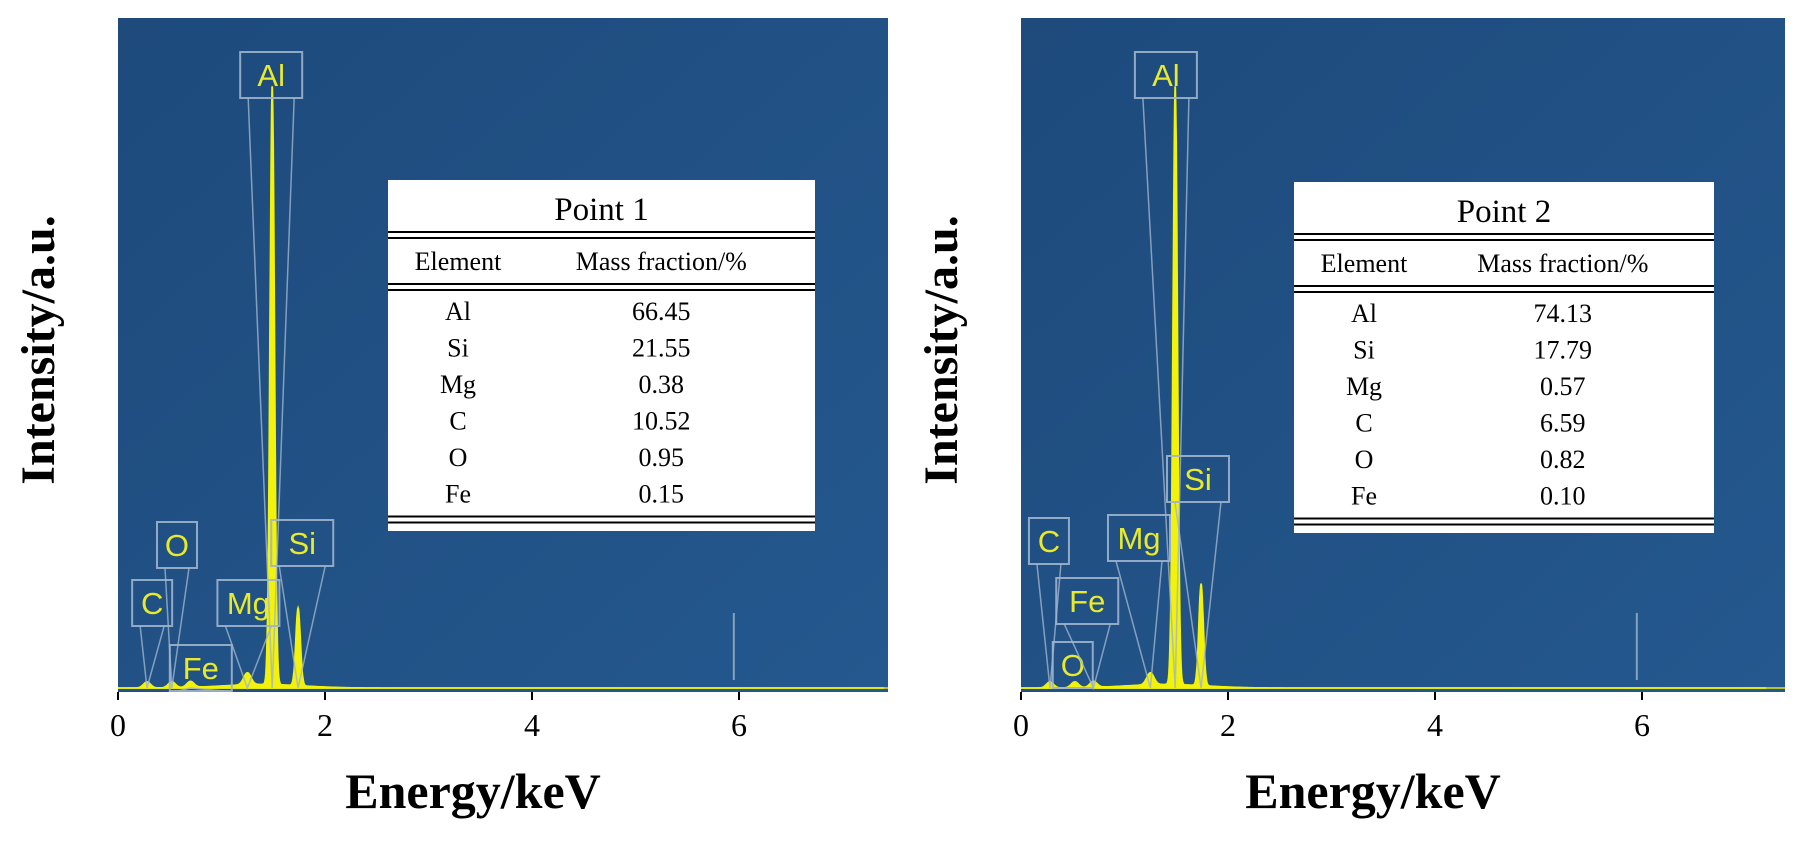 The image size is (1794, 842). Describe the element at coordinates (661, 311) in the screenshot. I see `table-cell-mass-fraction: 66.45` at that location.